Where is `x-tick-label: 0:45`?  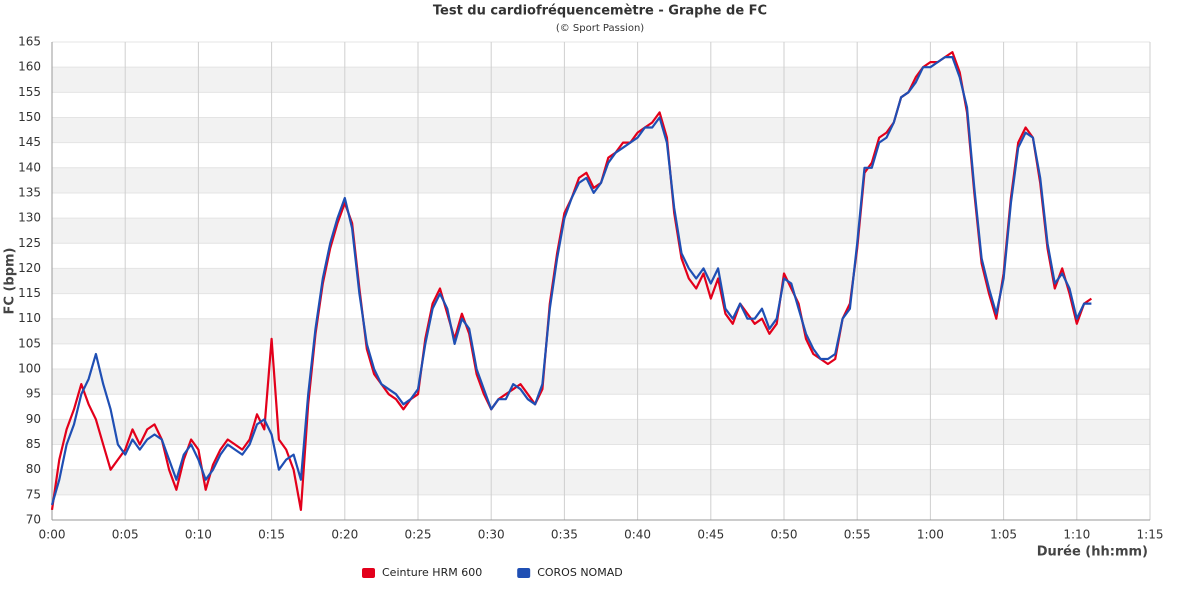
x-tick-label: 0:45 is located at coordinates (710, 535).